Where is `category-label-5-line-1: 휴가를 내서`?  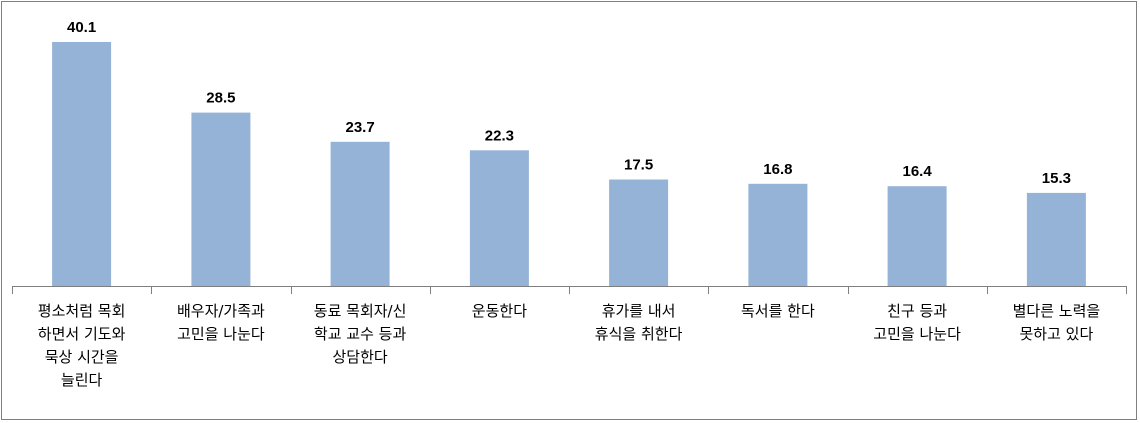
category-label-5-line-1: 휴가를 내서 is located at coordinates (639, 311).